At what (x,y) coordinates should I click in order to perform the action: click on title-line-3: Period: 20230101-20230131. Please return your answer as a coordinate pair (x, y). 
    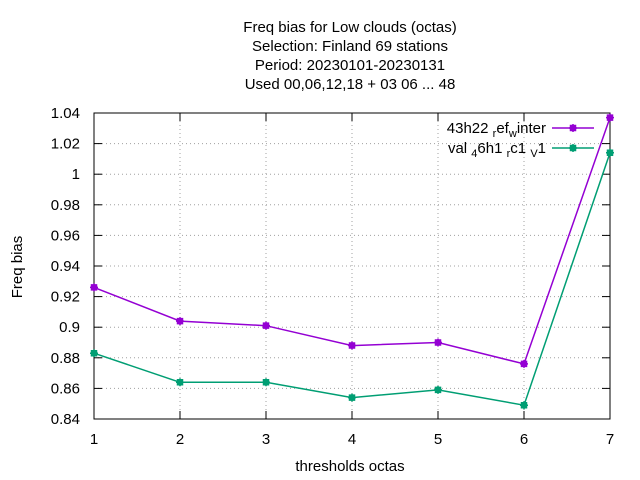
    Looking at the image, I should click on (350, 65).